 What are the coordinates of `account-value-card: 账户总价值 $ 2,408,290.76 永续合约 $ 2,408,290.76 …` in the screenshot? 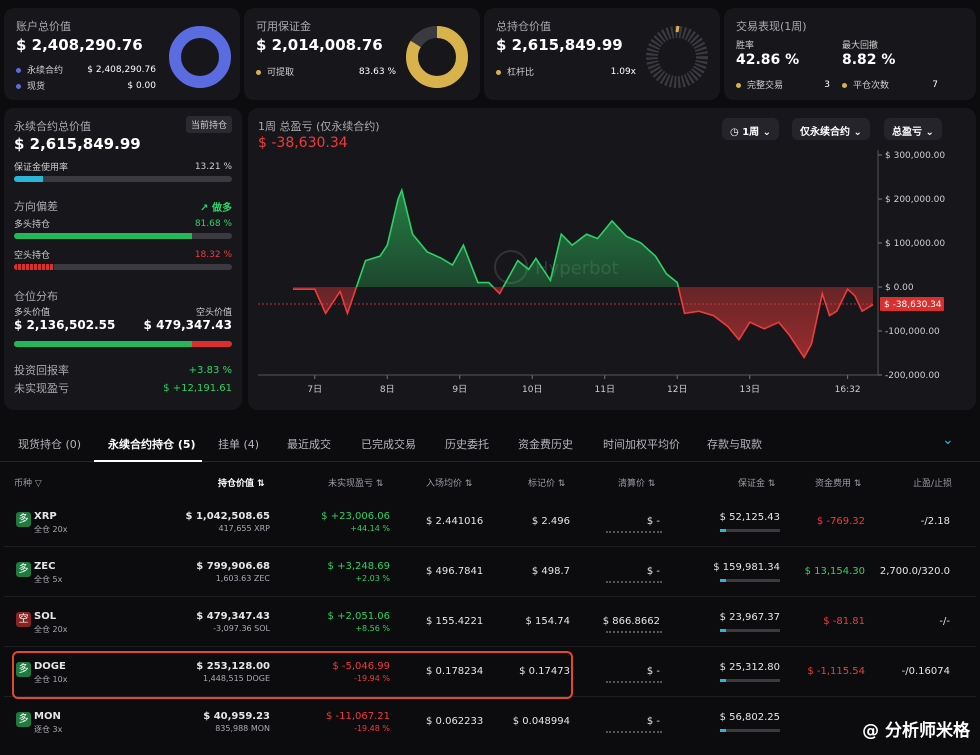 It's located at (122, 54).